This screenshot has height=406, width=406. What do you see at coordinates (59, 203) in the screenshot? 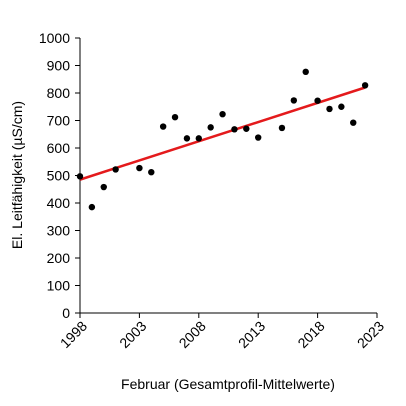
I see `y-tick-label: 400` at bounding box center [59, 203].